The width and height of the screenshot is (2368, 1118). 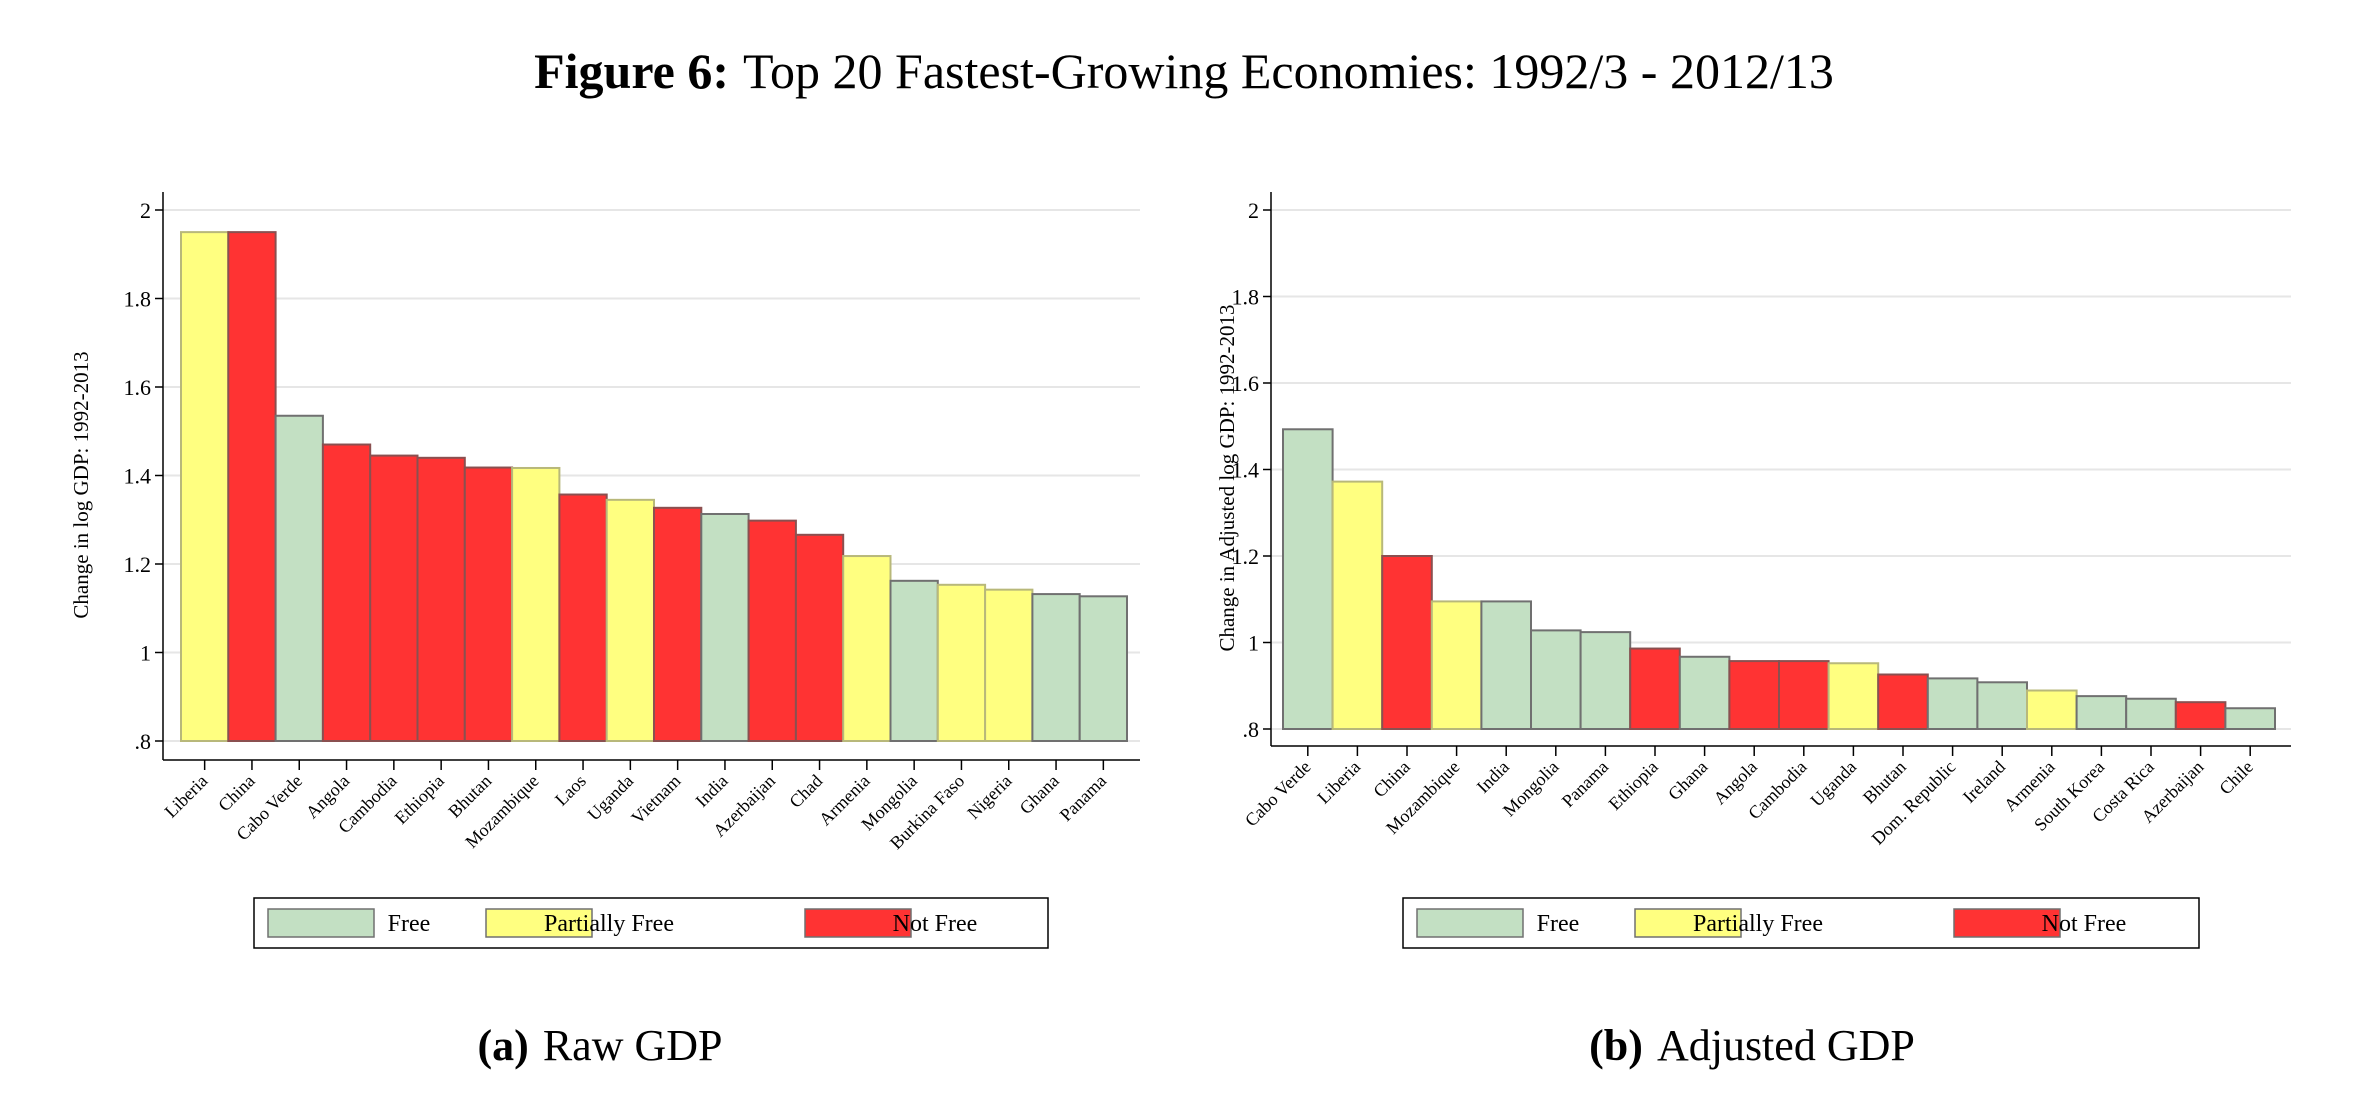 I want to click on bar-dom-republic, so click(x=1952, y=704).